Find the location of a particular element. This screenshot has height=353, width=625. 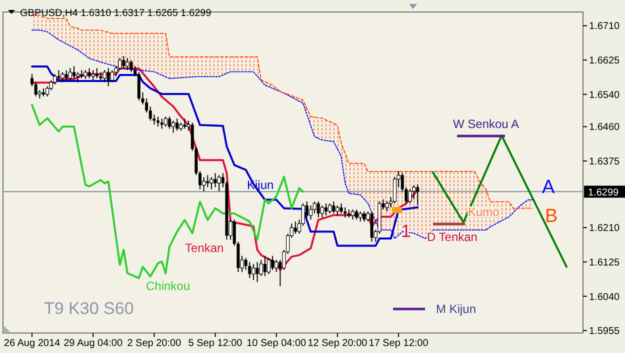

x-tick-label: 5 Sep 12:00 is located at coordinates (215, 343).